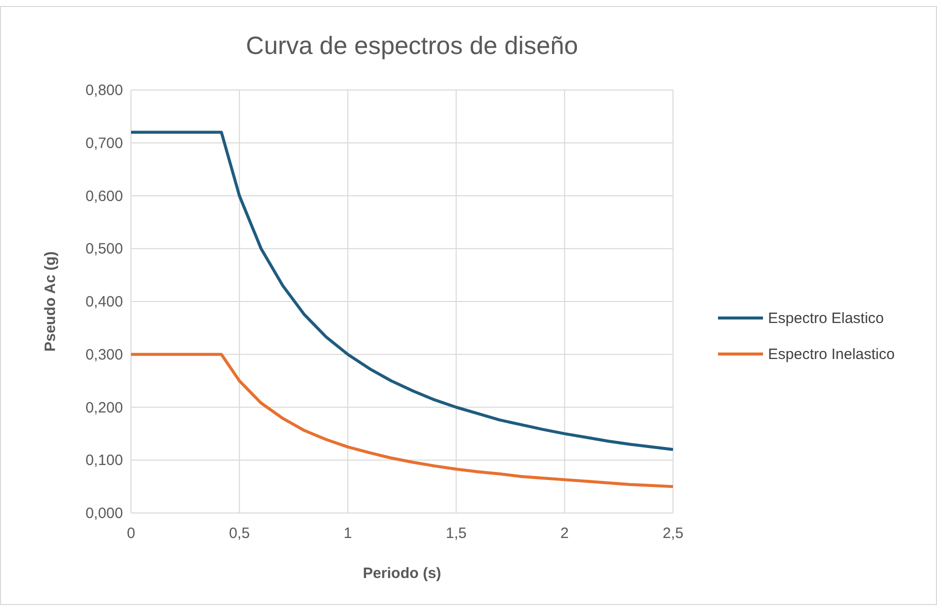  Describe the element at coordinates (131, 533) in the screenshot. I see `x-tick-label: 0` at that location.